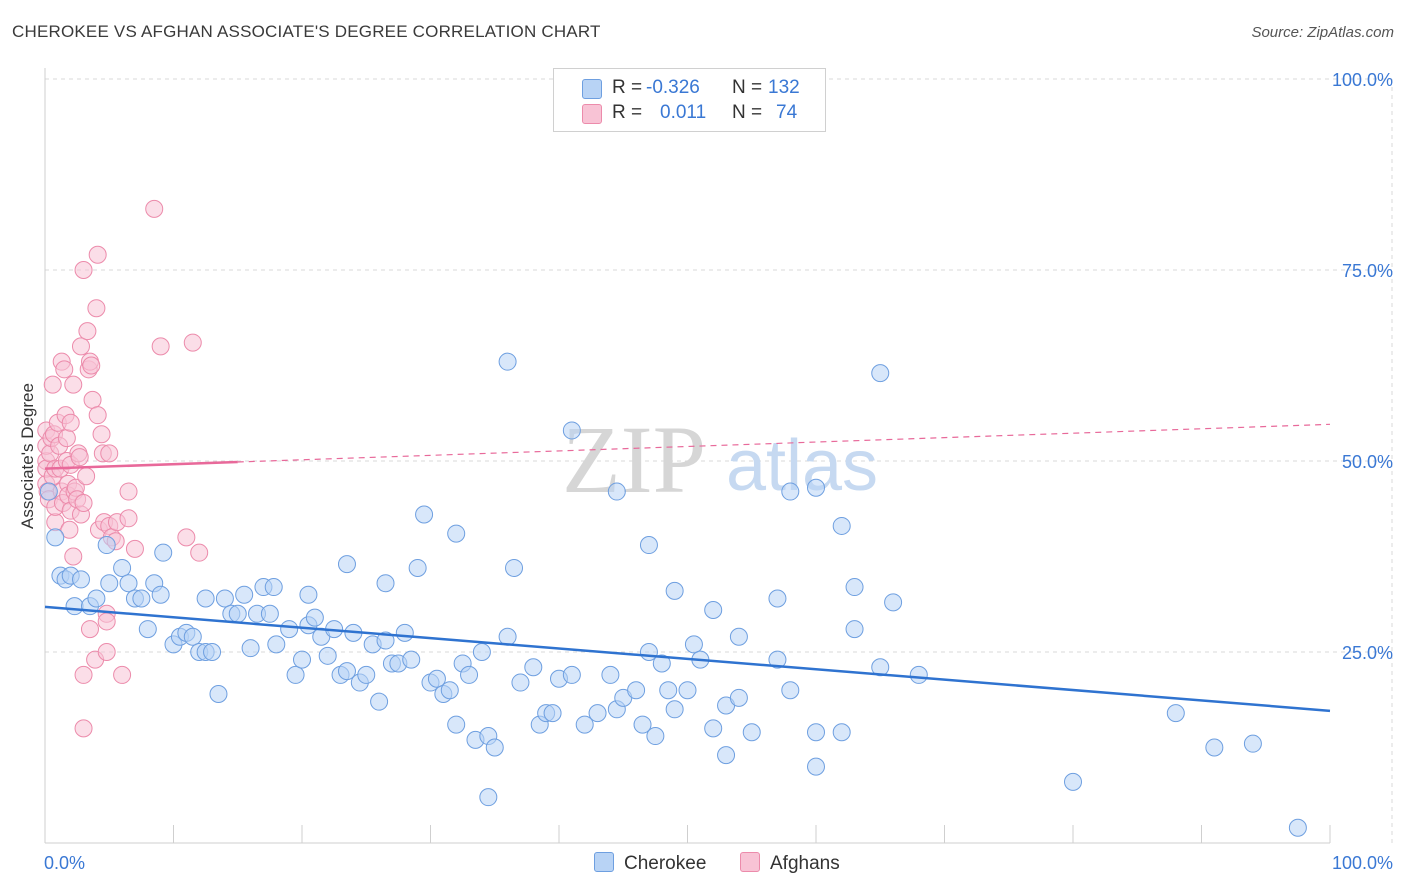 The height and width of the screenshot is (892, 1406). Describe the element at coordinates (1322, 32) in the screenshot. I see `source-label: Source: ZipAtlas.com` at that location.